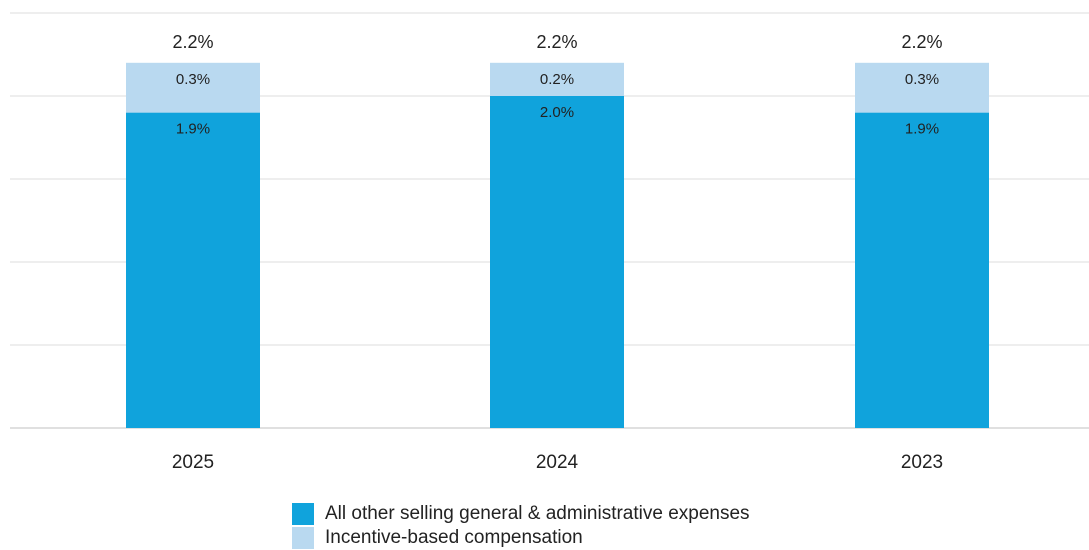 The height and width of the screenshot is (550, 1089). What do you see at coordinates (454, 537) in the screenshot?
I see `legend-label-incentive: Incentive-based compensation` at bounding box center [454, 537].